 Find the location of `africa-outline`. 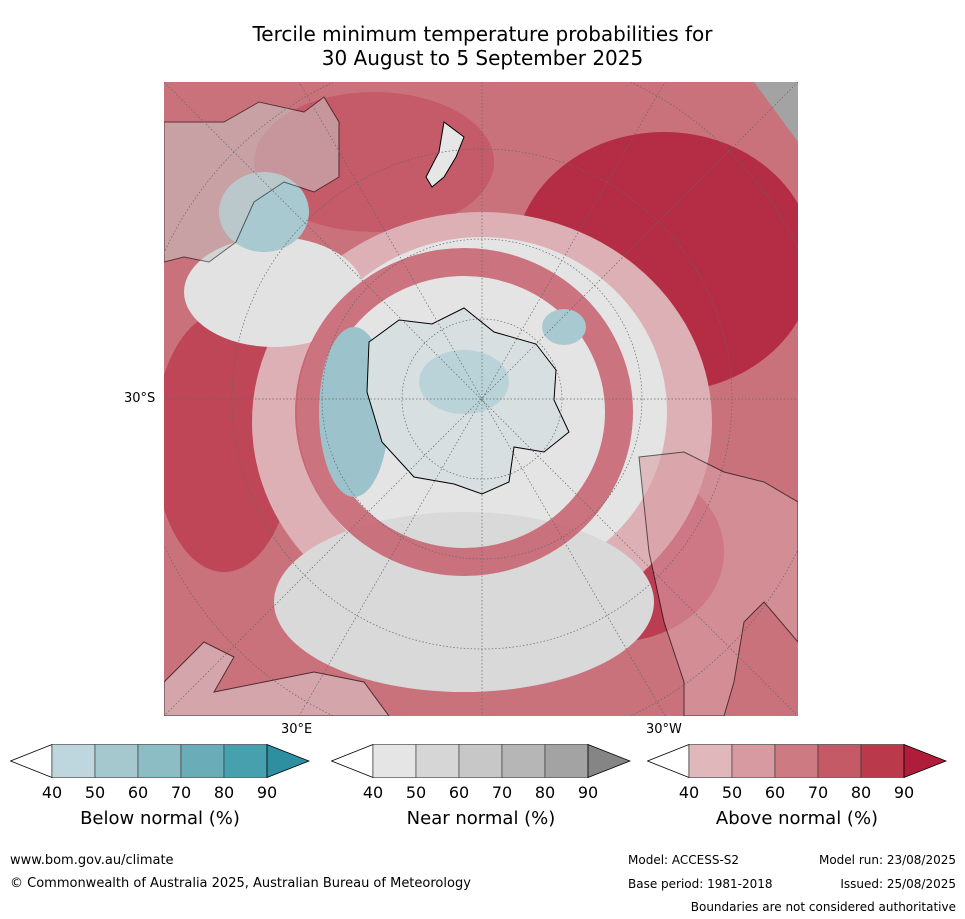

africa-outline is located at coordinates (277, 678).